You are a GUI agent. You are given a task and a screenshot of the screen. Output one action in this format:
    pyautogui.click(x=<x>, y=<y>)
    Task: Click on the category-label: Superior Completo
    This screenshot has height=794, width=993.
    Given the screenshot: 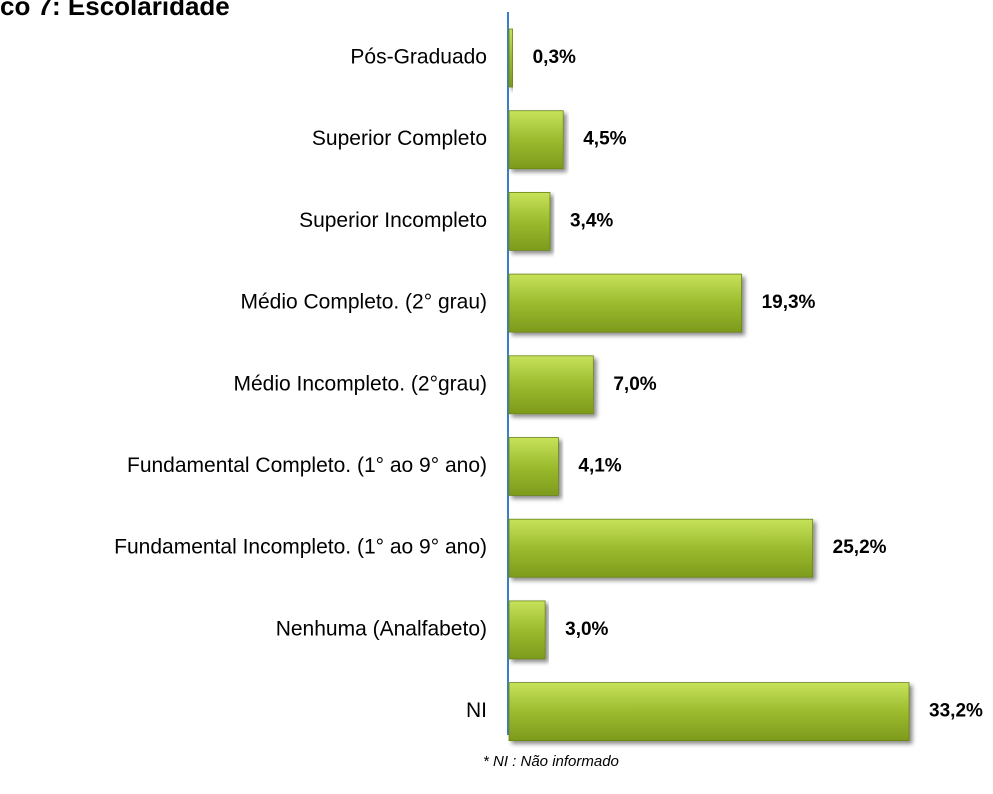 What is the action you would take?
    pyautogui.click(x=399, y=138)
    